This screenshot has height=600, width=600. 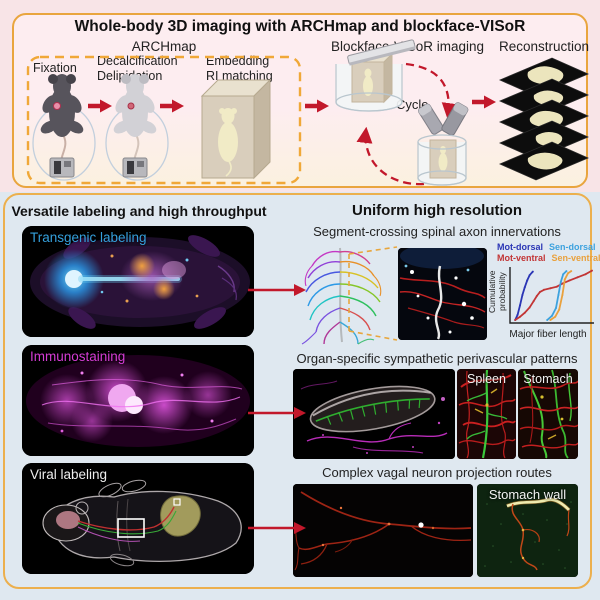 I want to click on transgenic-labeling-label: Transgenic labeling, so click(x=88, y=237).